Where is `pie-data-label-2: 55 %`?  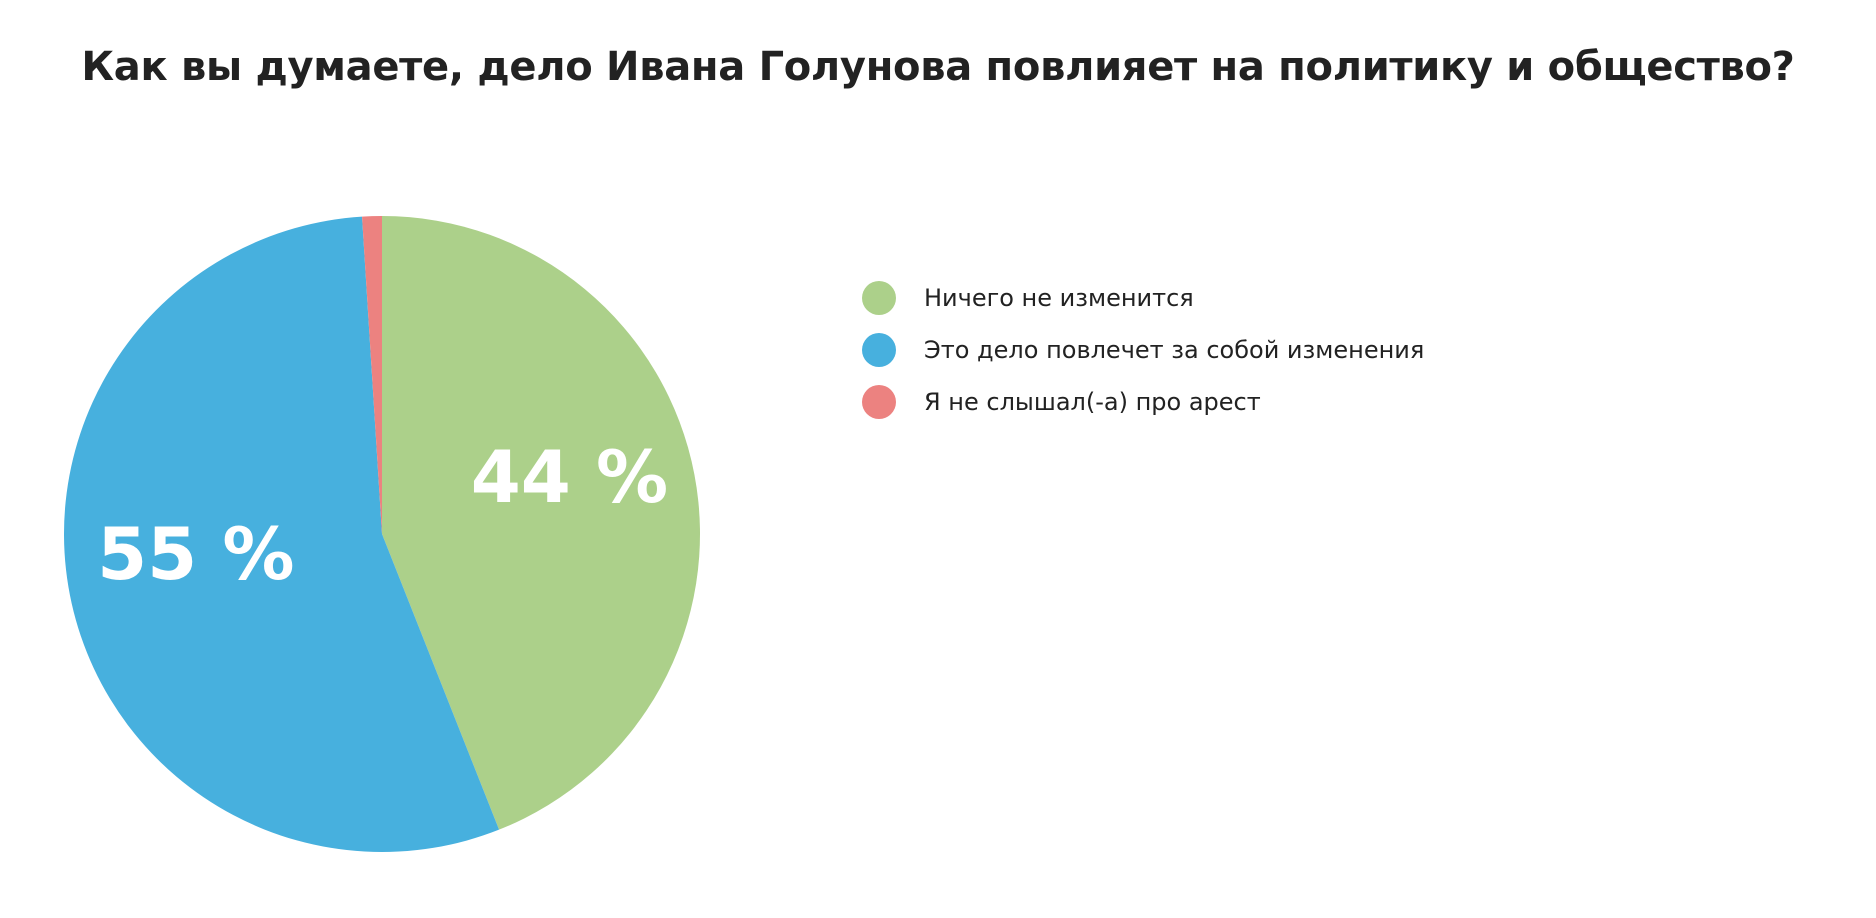 pie-data-label-2: 55 % is located at coordinates (195, 554).